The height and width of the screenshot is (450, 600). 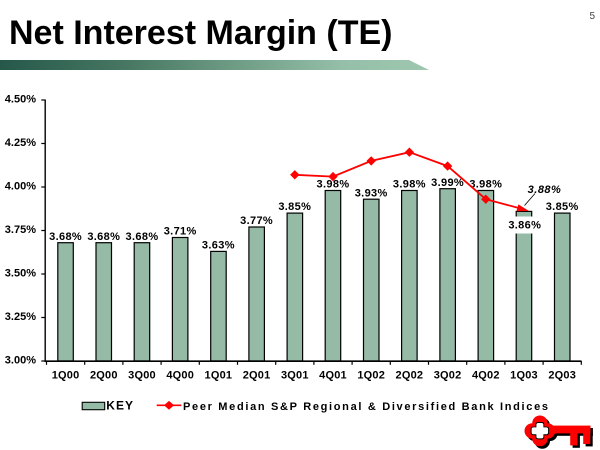 What do you see at coordinates (20, 100) in the screenshot?
I see `svg-text: 4.50%` at bounding box center [20, 100].